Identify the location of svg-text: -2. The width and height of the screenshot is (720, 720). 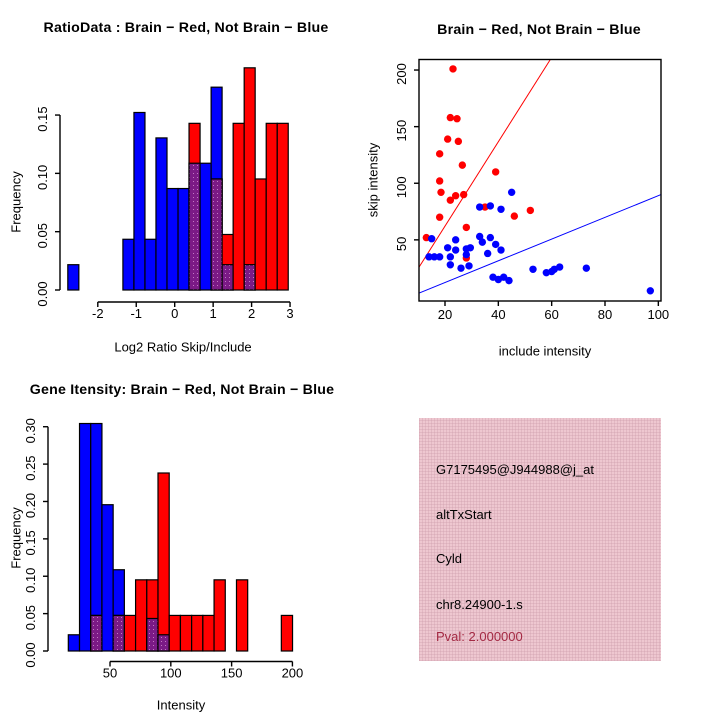
(98, 313).